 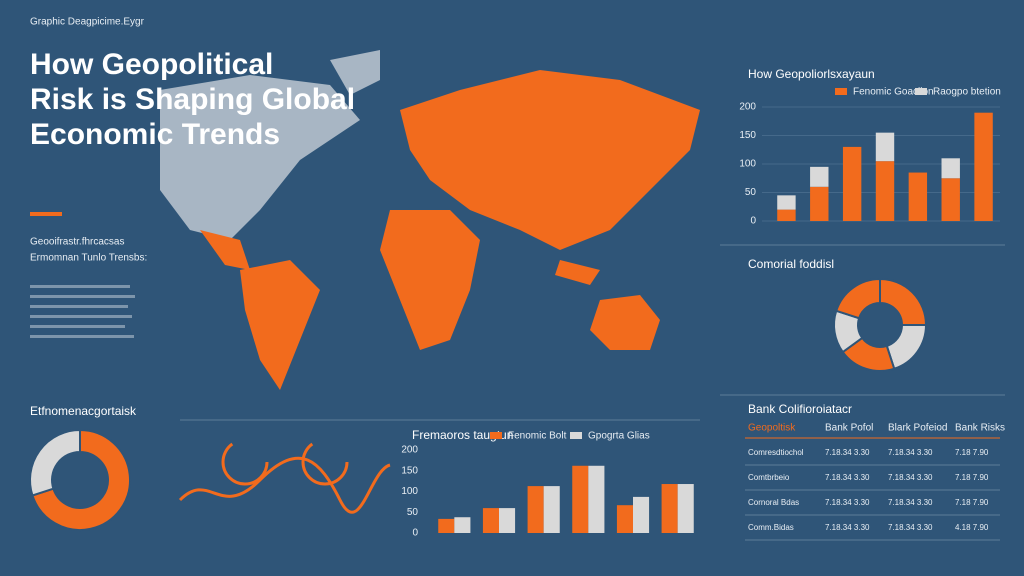 What do you see at coordinates (849, 428) in the screenshot?
I see `table-header: Bank Pofol` at bounding box center [849, 428].